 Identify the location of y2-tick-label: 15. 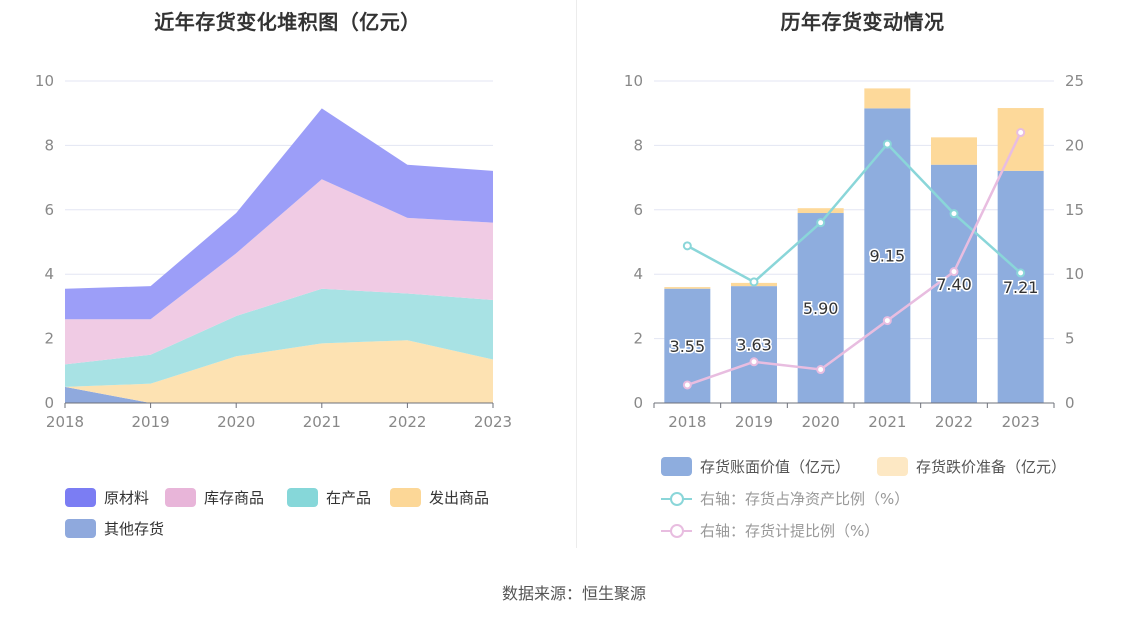
(1074, 210).